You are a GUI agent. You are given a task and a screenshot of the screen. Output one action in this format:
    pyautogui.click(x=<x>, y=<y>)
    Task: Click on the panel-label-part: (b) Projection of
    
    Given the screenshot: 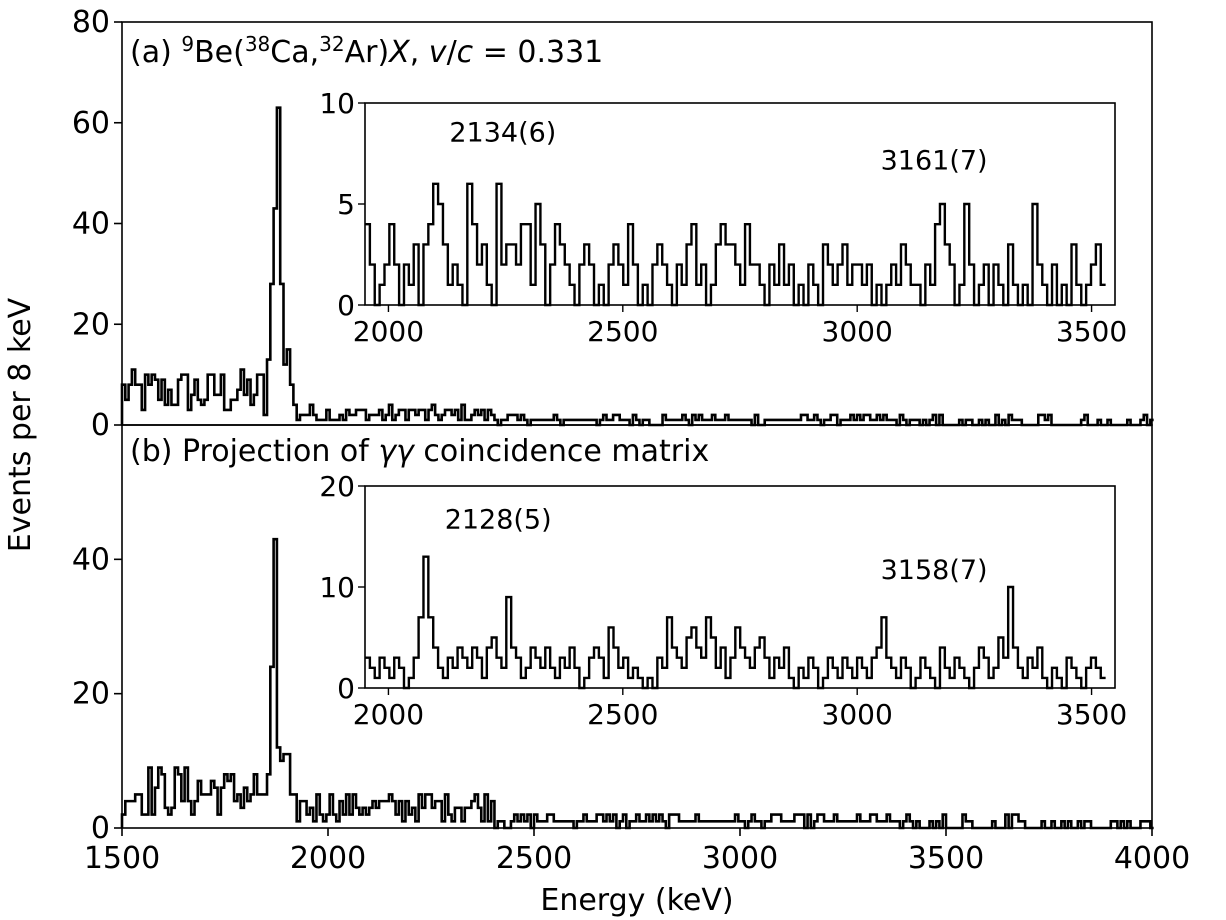 What is the action you would take?
    pyautogui.click(x=254, y=451)
    